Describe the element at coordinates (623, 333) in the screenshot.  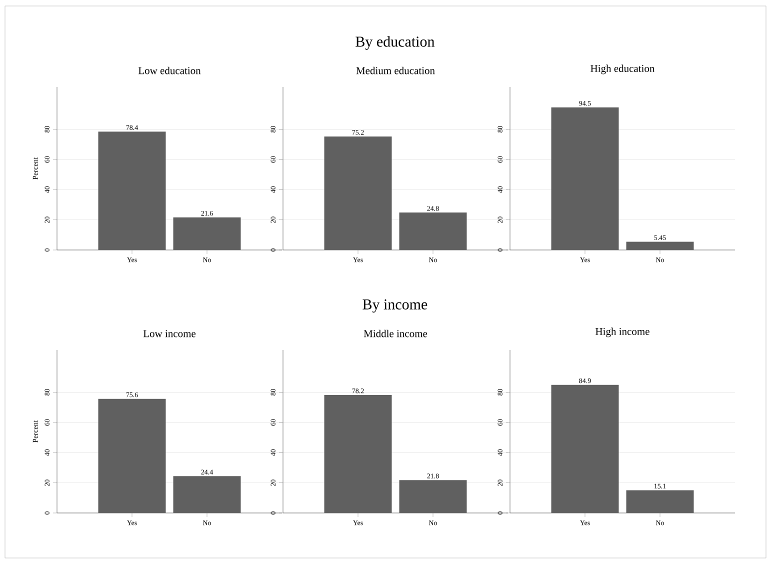
I see `chart-title: High income` at that location.